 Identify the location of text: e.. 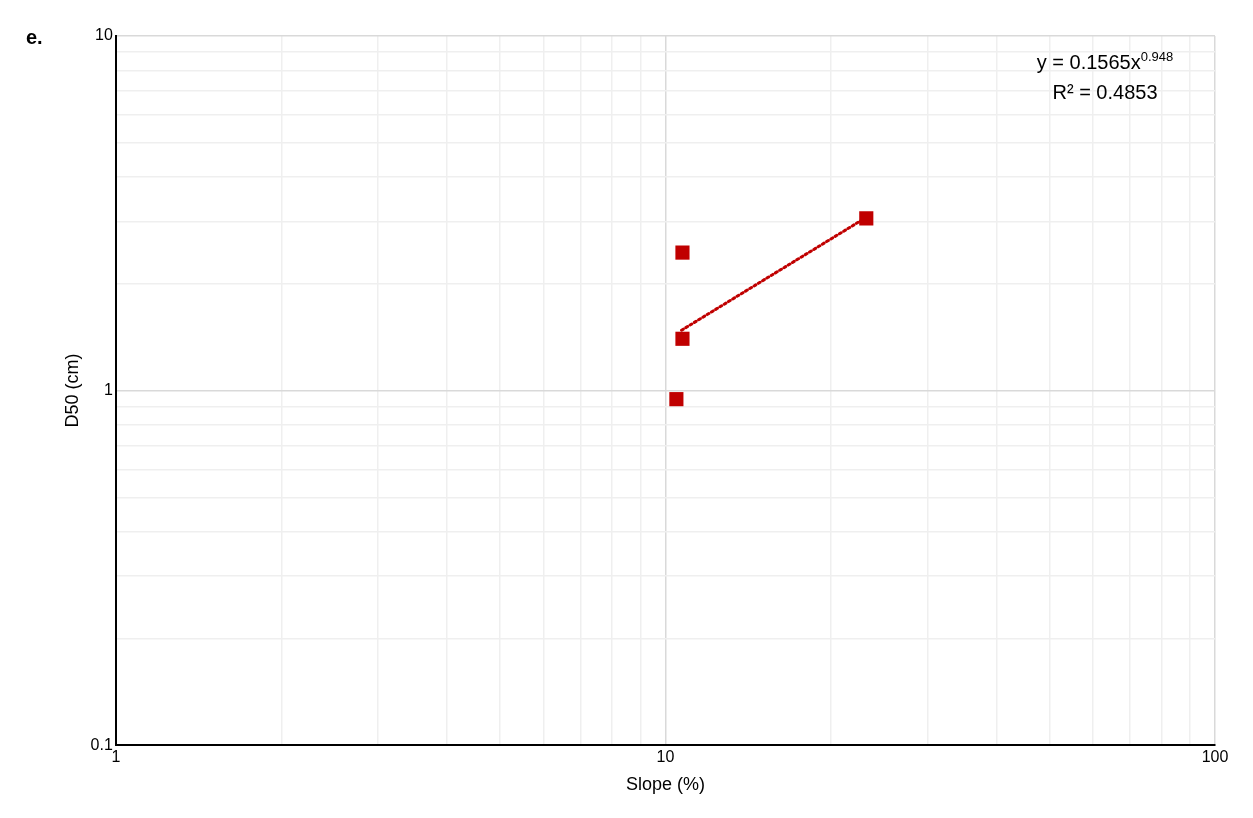
(34, 37).